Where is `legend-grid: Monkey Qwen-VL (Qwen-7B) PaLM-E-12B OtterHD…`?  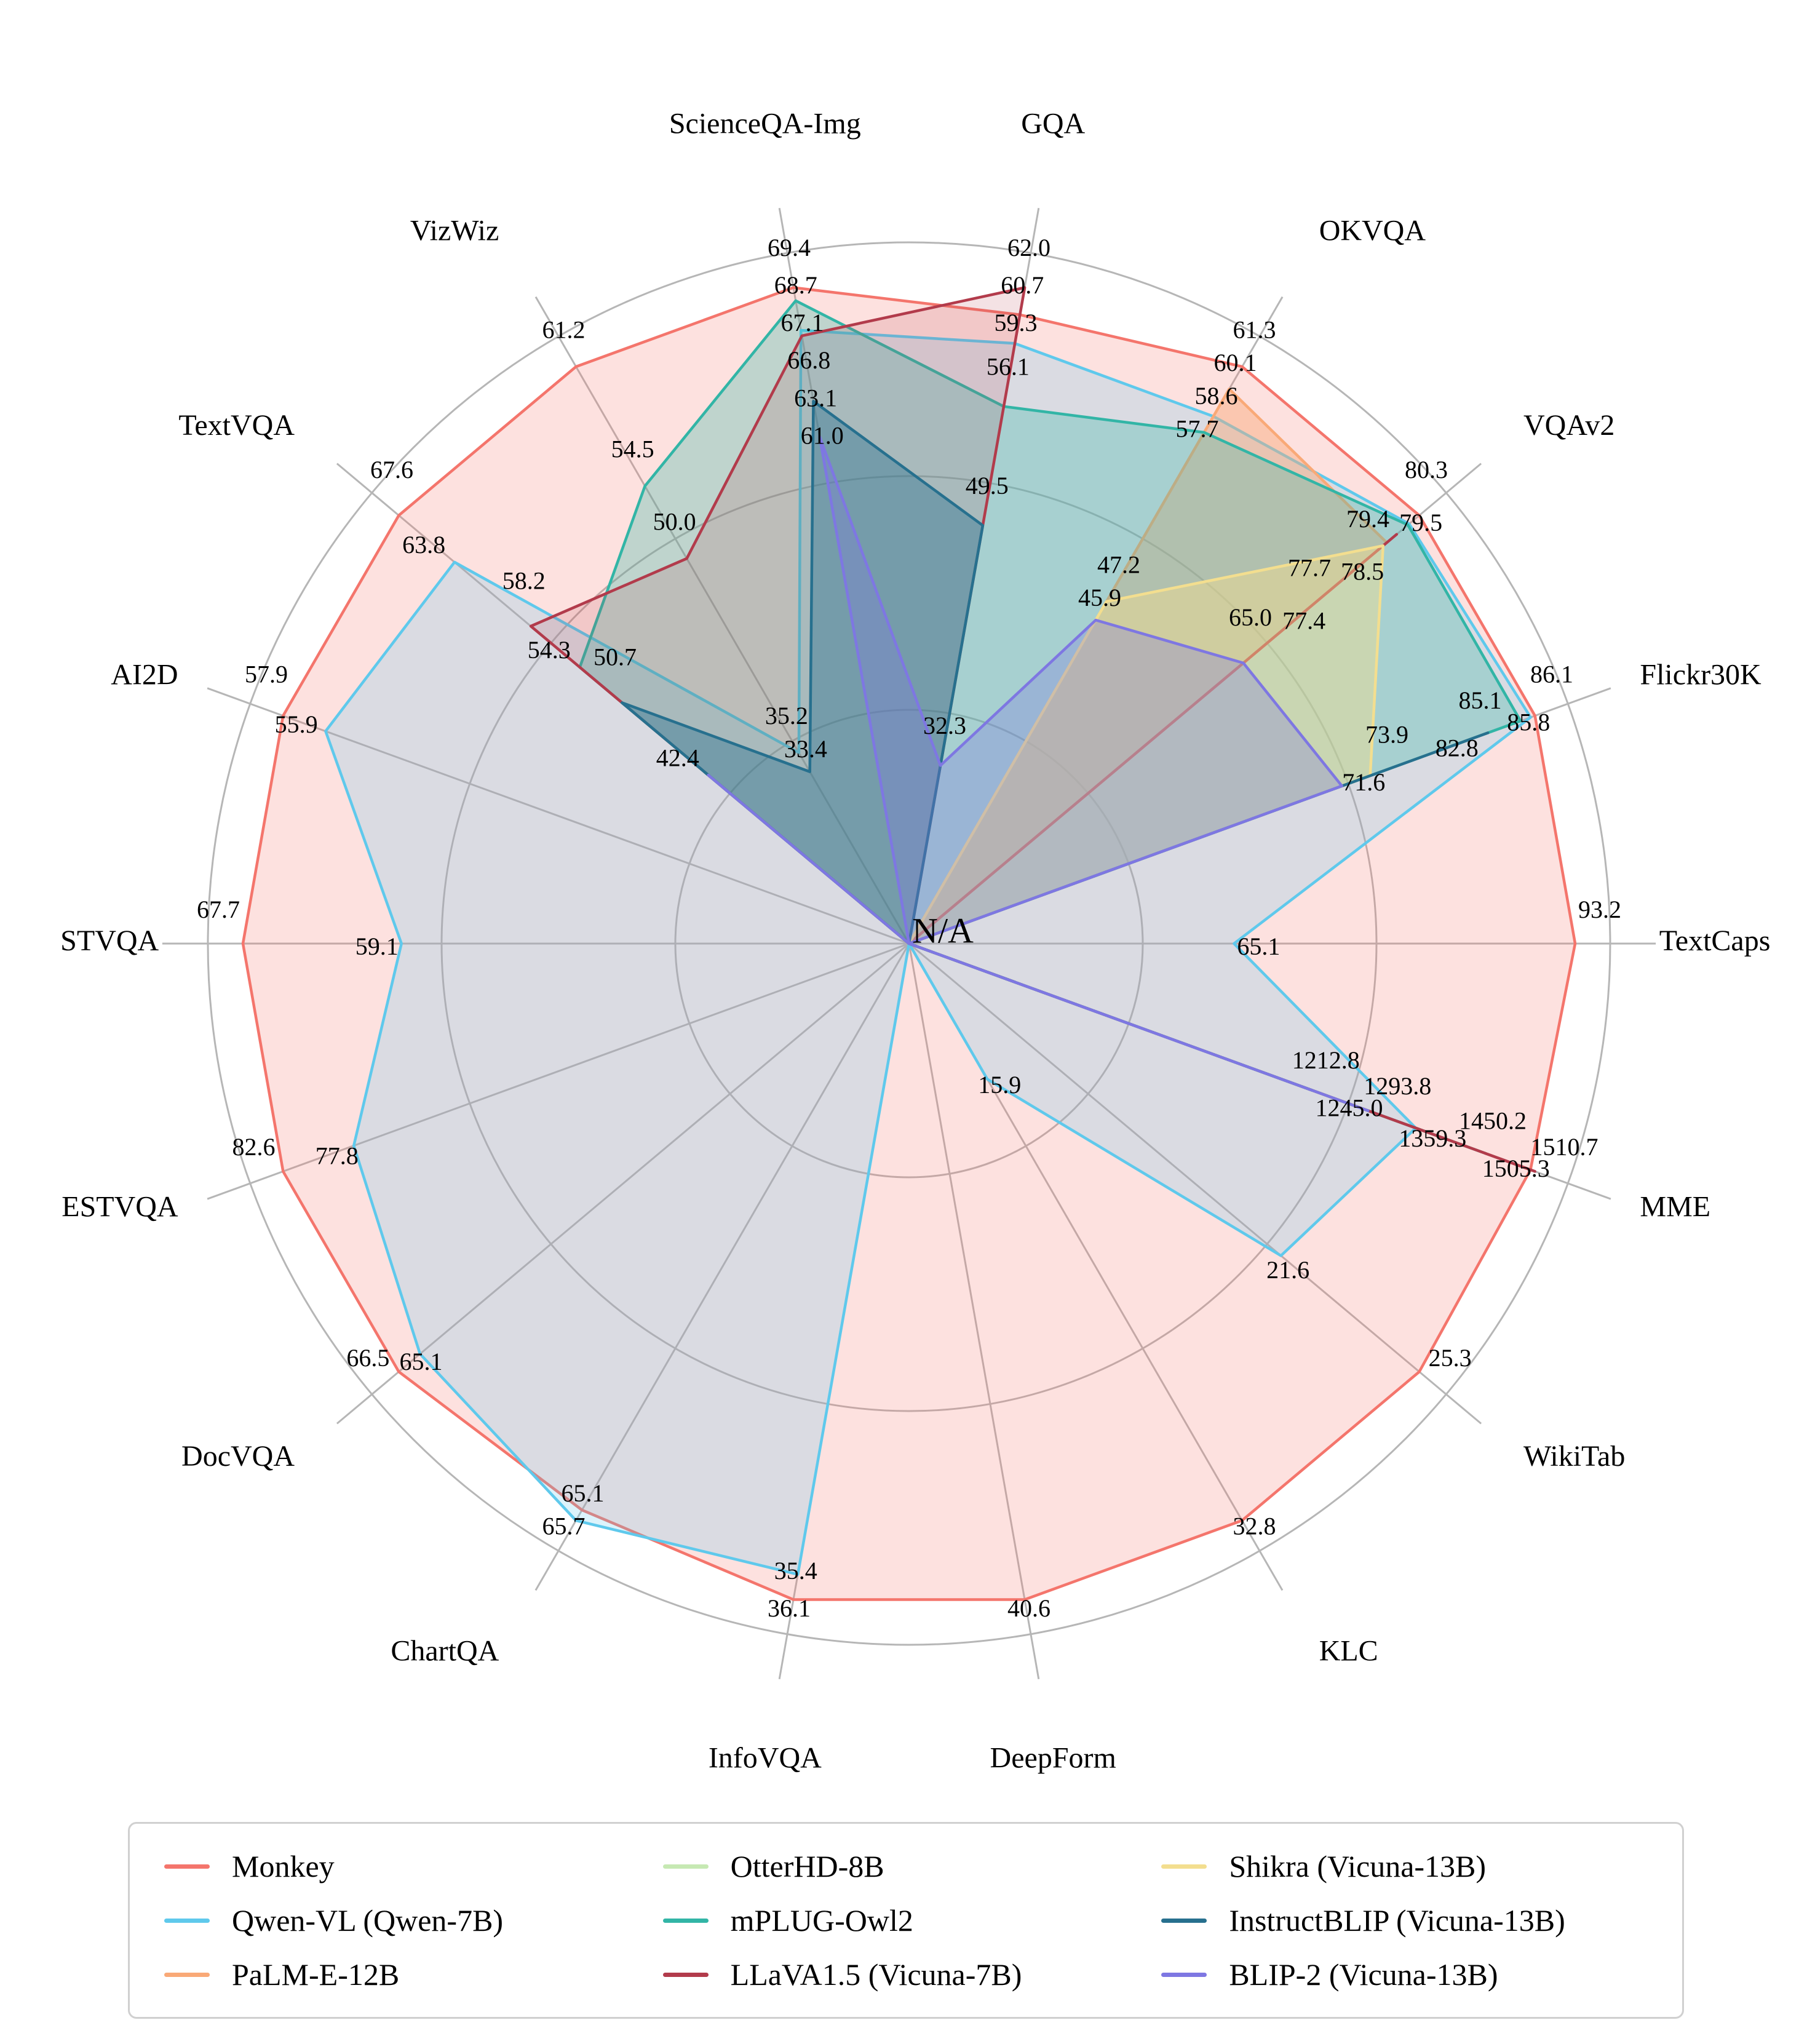 legend-grid: Monkey Qwen-VL (Qwen-7B) PaLM-E-12B OtterHD… is located at coordinates (906, 1920).